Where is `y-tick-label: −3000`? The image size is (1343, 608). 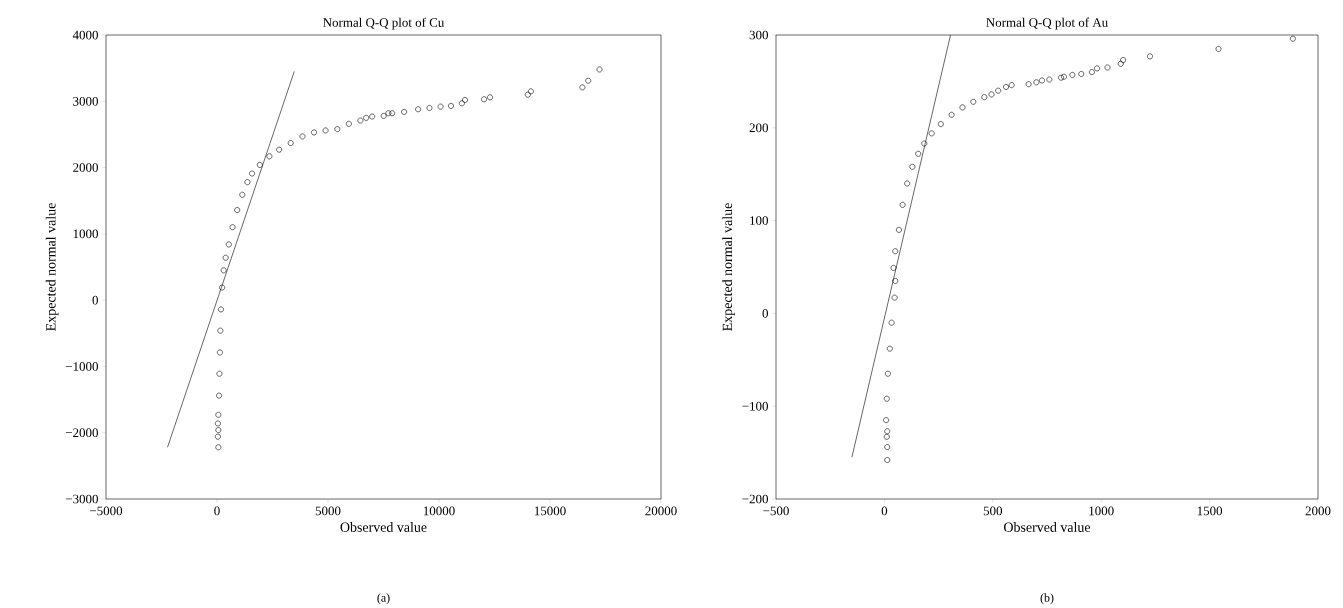 y-tick-label: −3000 is located at coordinates (81, 499).